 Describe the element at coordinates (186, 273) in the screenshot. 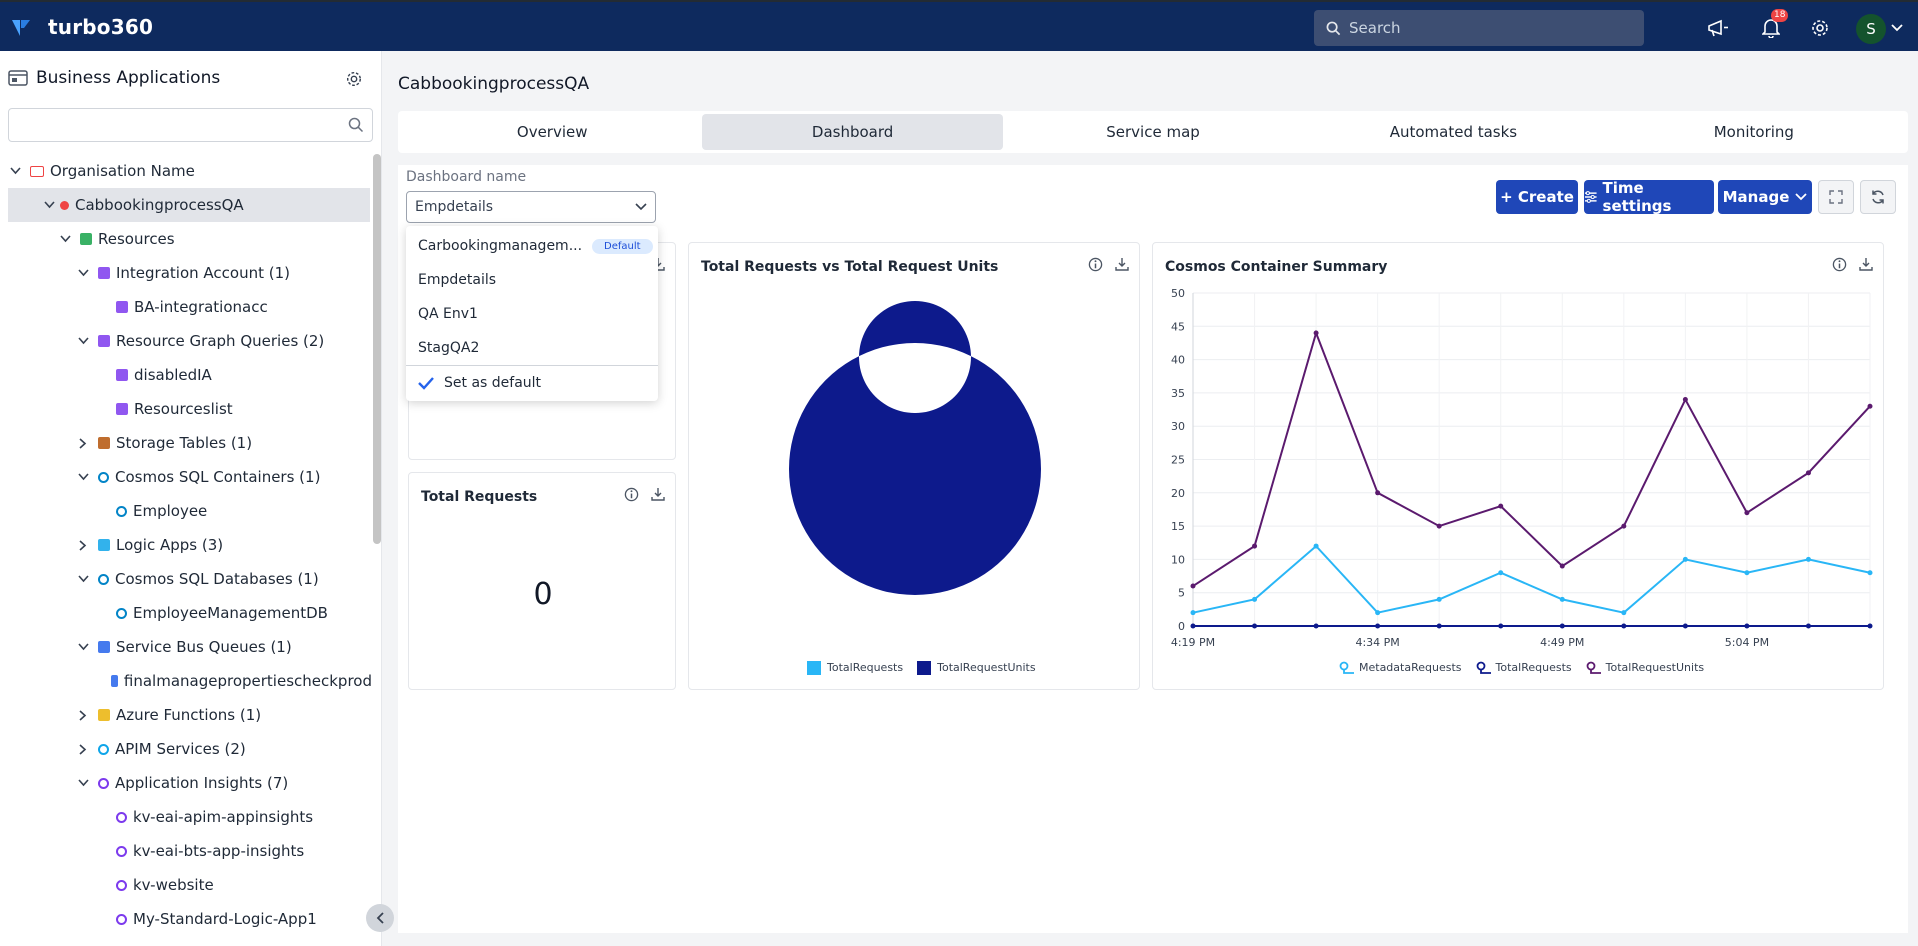

I see `tree-node: Integration Account (1)` at that location.